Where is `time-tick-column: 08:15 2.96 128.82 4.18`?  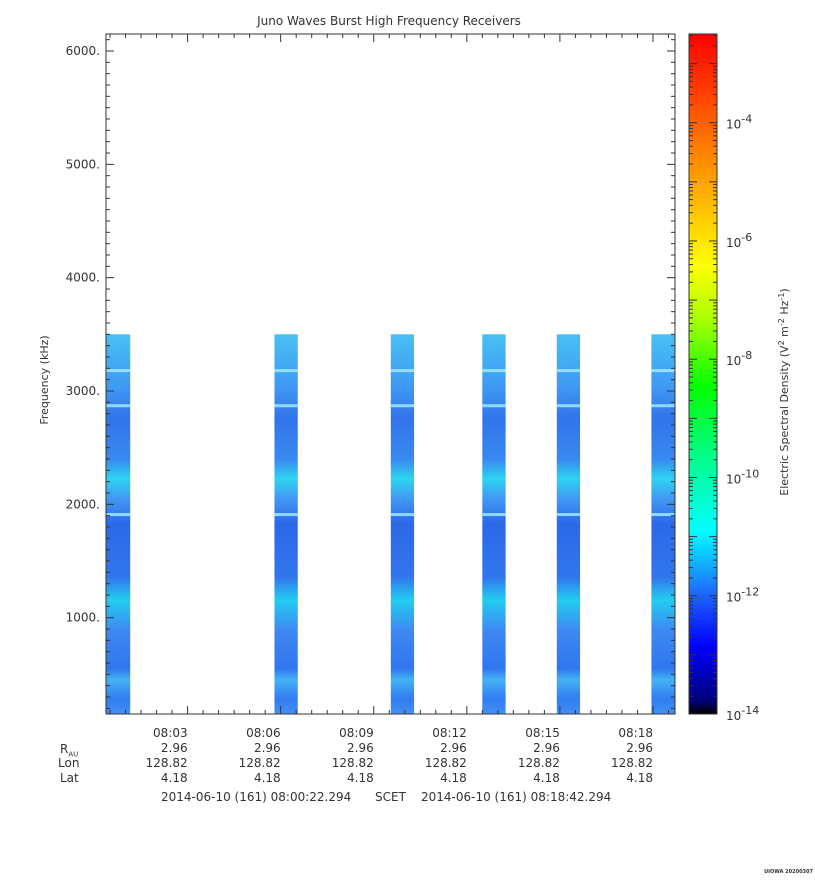 time-tick-column: 08:15 2.96 128.82 4.18 is located at coordinates (525, 756).